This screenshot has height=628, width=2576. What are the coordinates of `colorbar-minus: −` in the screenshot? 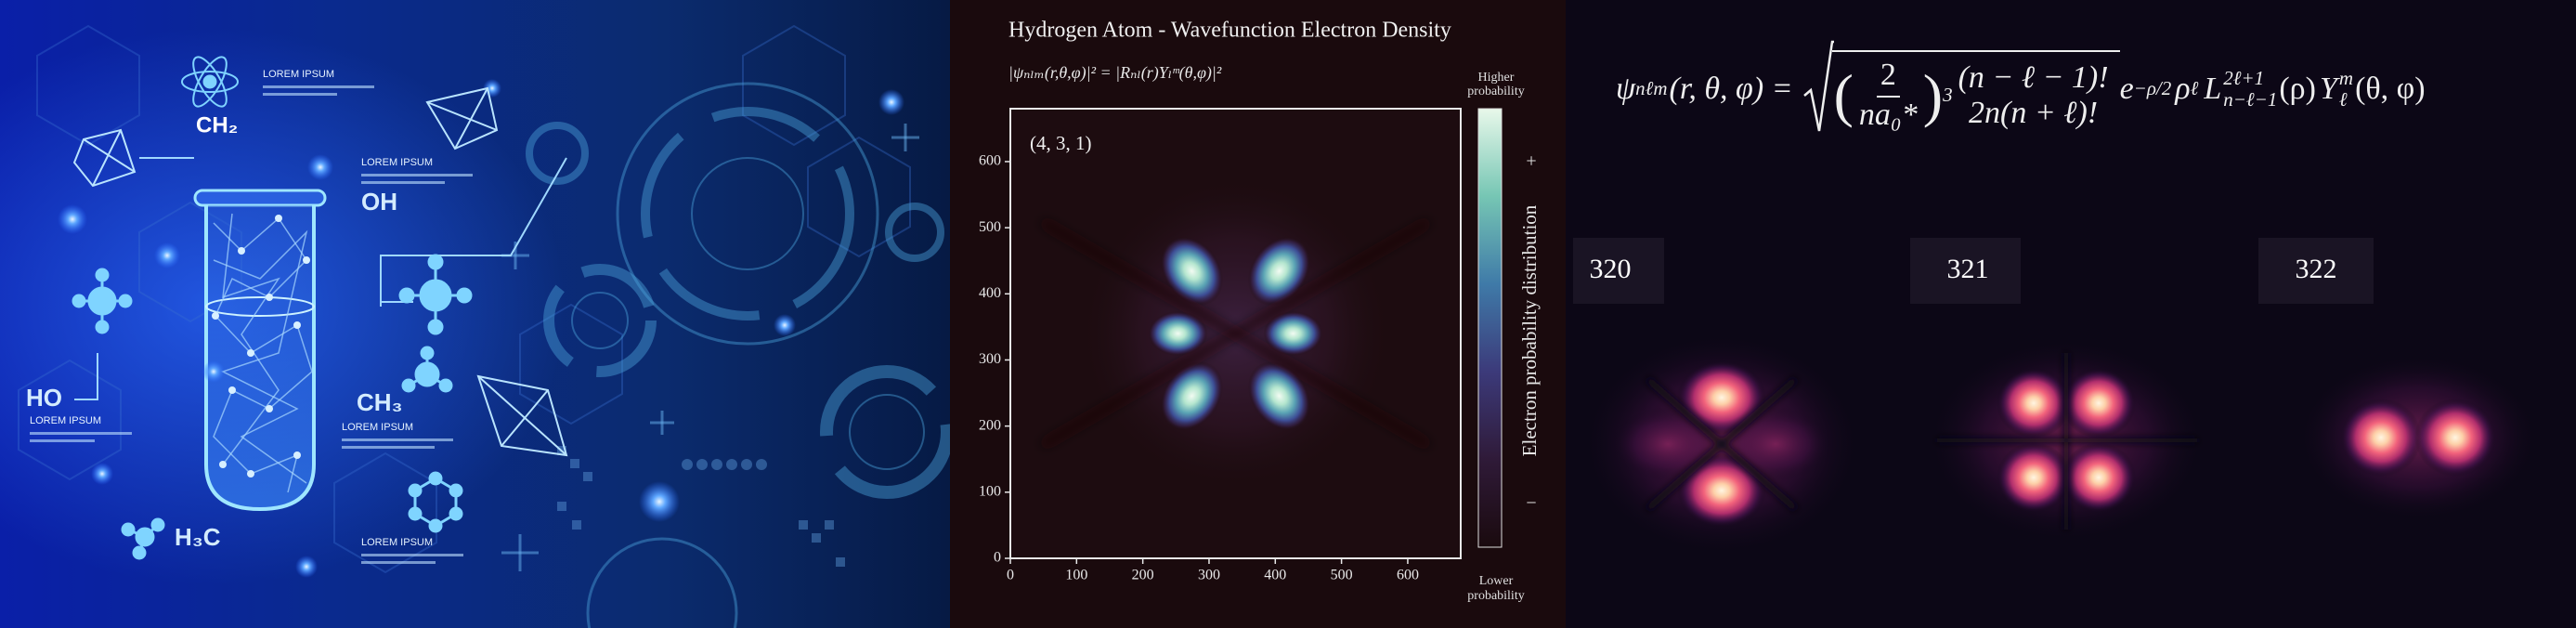 It's located at (1531, 503).